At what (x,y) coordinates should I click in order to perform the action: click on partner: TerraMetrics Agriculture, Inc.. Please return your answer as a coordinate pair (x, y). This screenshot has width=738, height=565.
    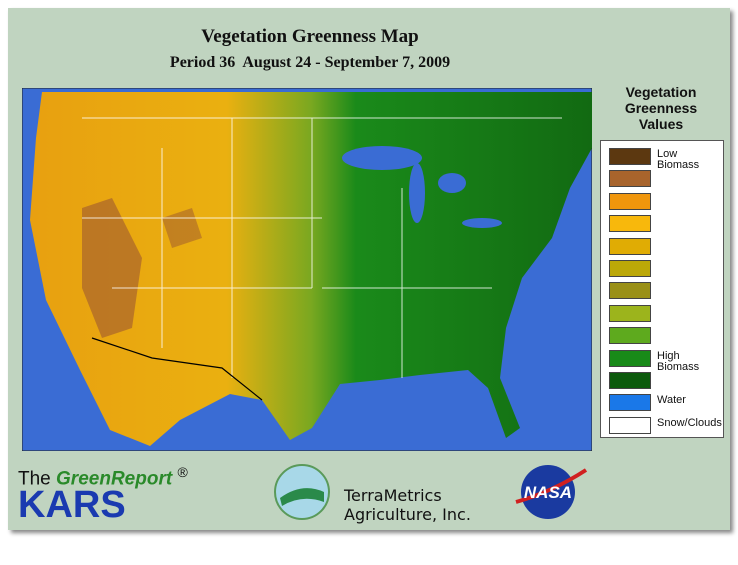
    Looking at the image, I should click on (407, 505).